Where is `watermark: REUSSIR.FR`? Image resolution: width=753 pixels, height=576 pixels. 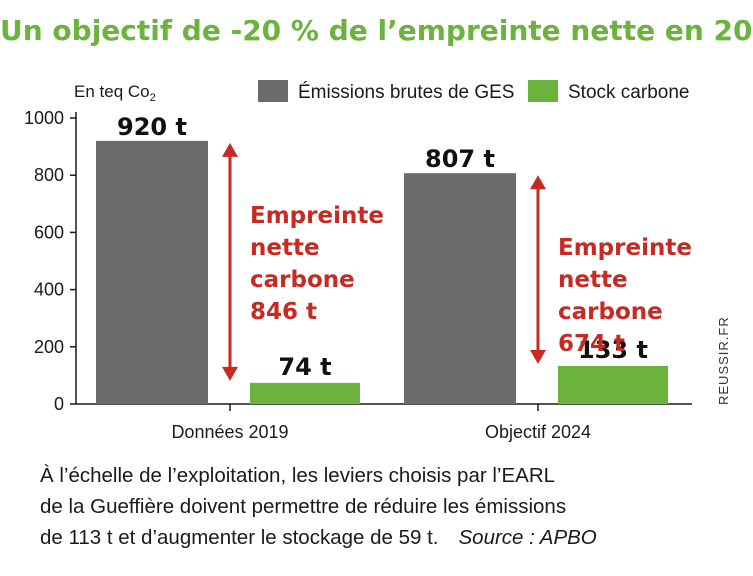
watermark: REUSSIR.FR is located at coordinates (723, 360).